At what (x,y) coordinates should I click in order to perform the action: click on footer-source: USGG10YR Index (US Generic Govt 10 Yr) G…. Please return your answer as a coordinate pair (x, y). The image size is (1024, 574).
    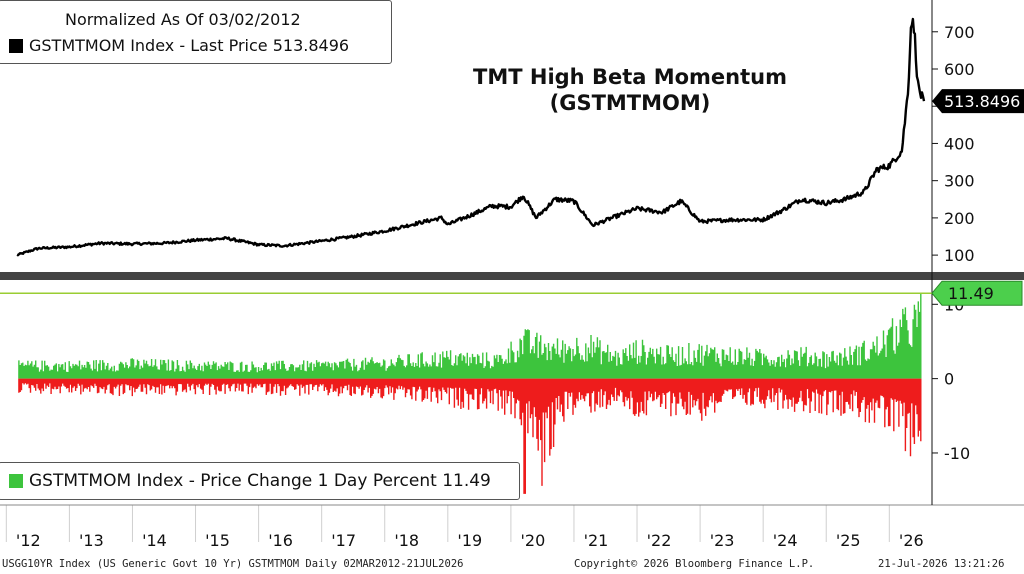
    Looking at the image, I should click on (233, 564).